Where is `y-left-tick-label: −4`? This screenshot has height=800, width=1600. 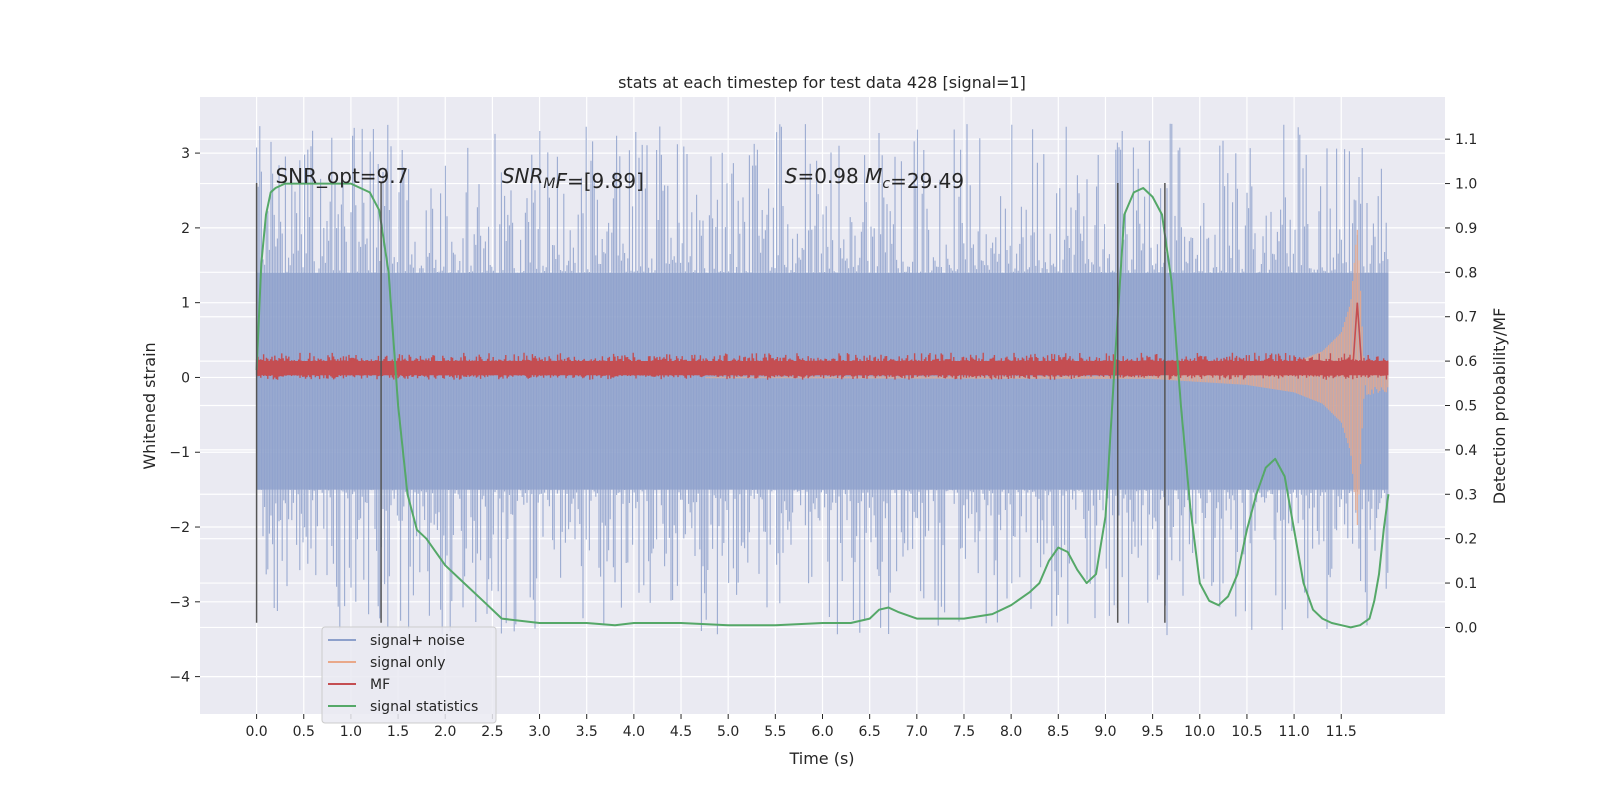 y-left-tick-label: −4 is located at coordinates (179, 678).